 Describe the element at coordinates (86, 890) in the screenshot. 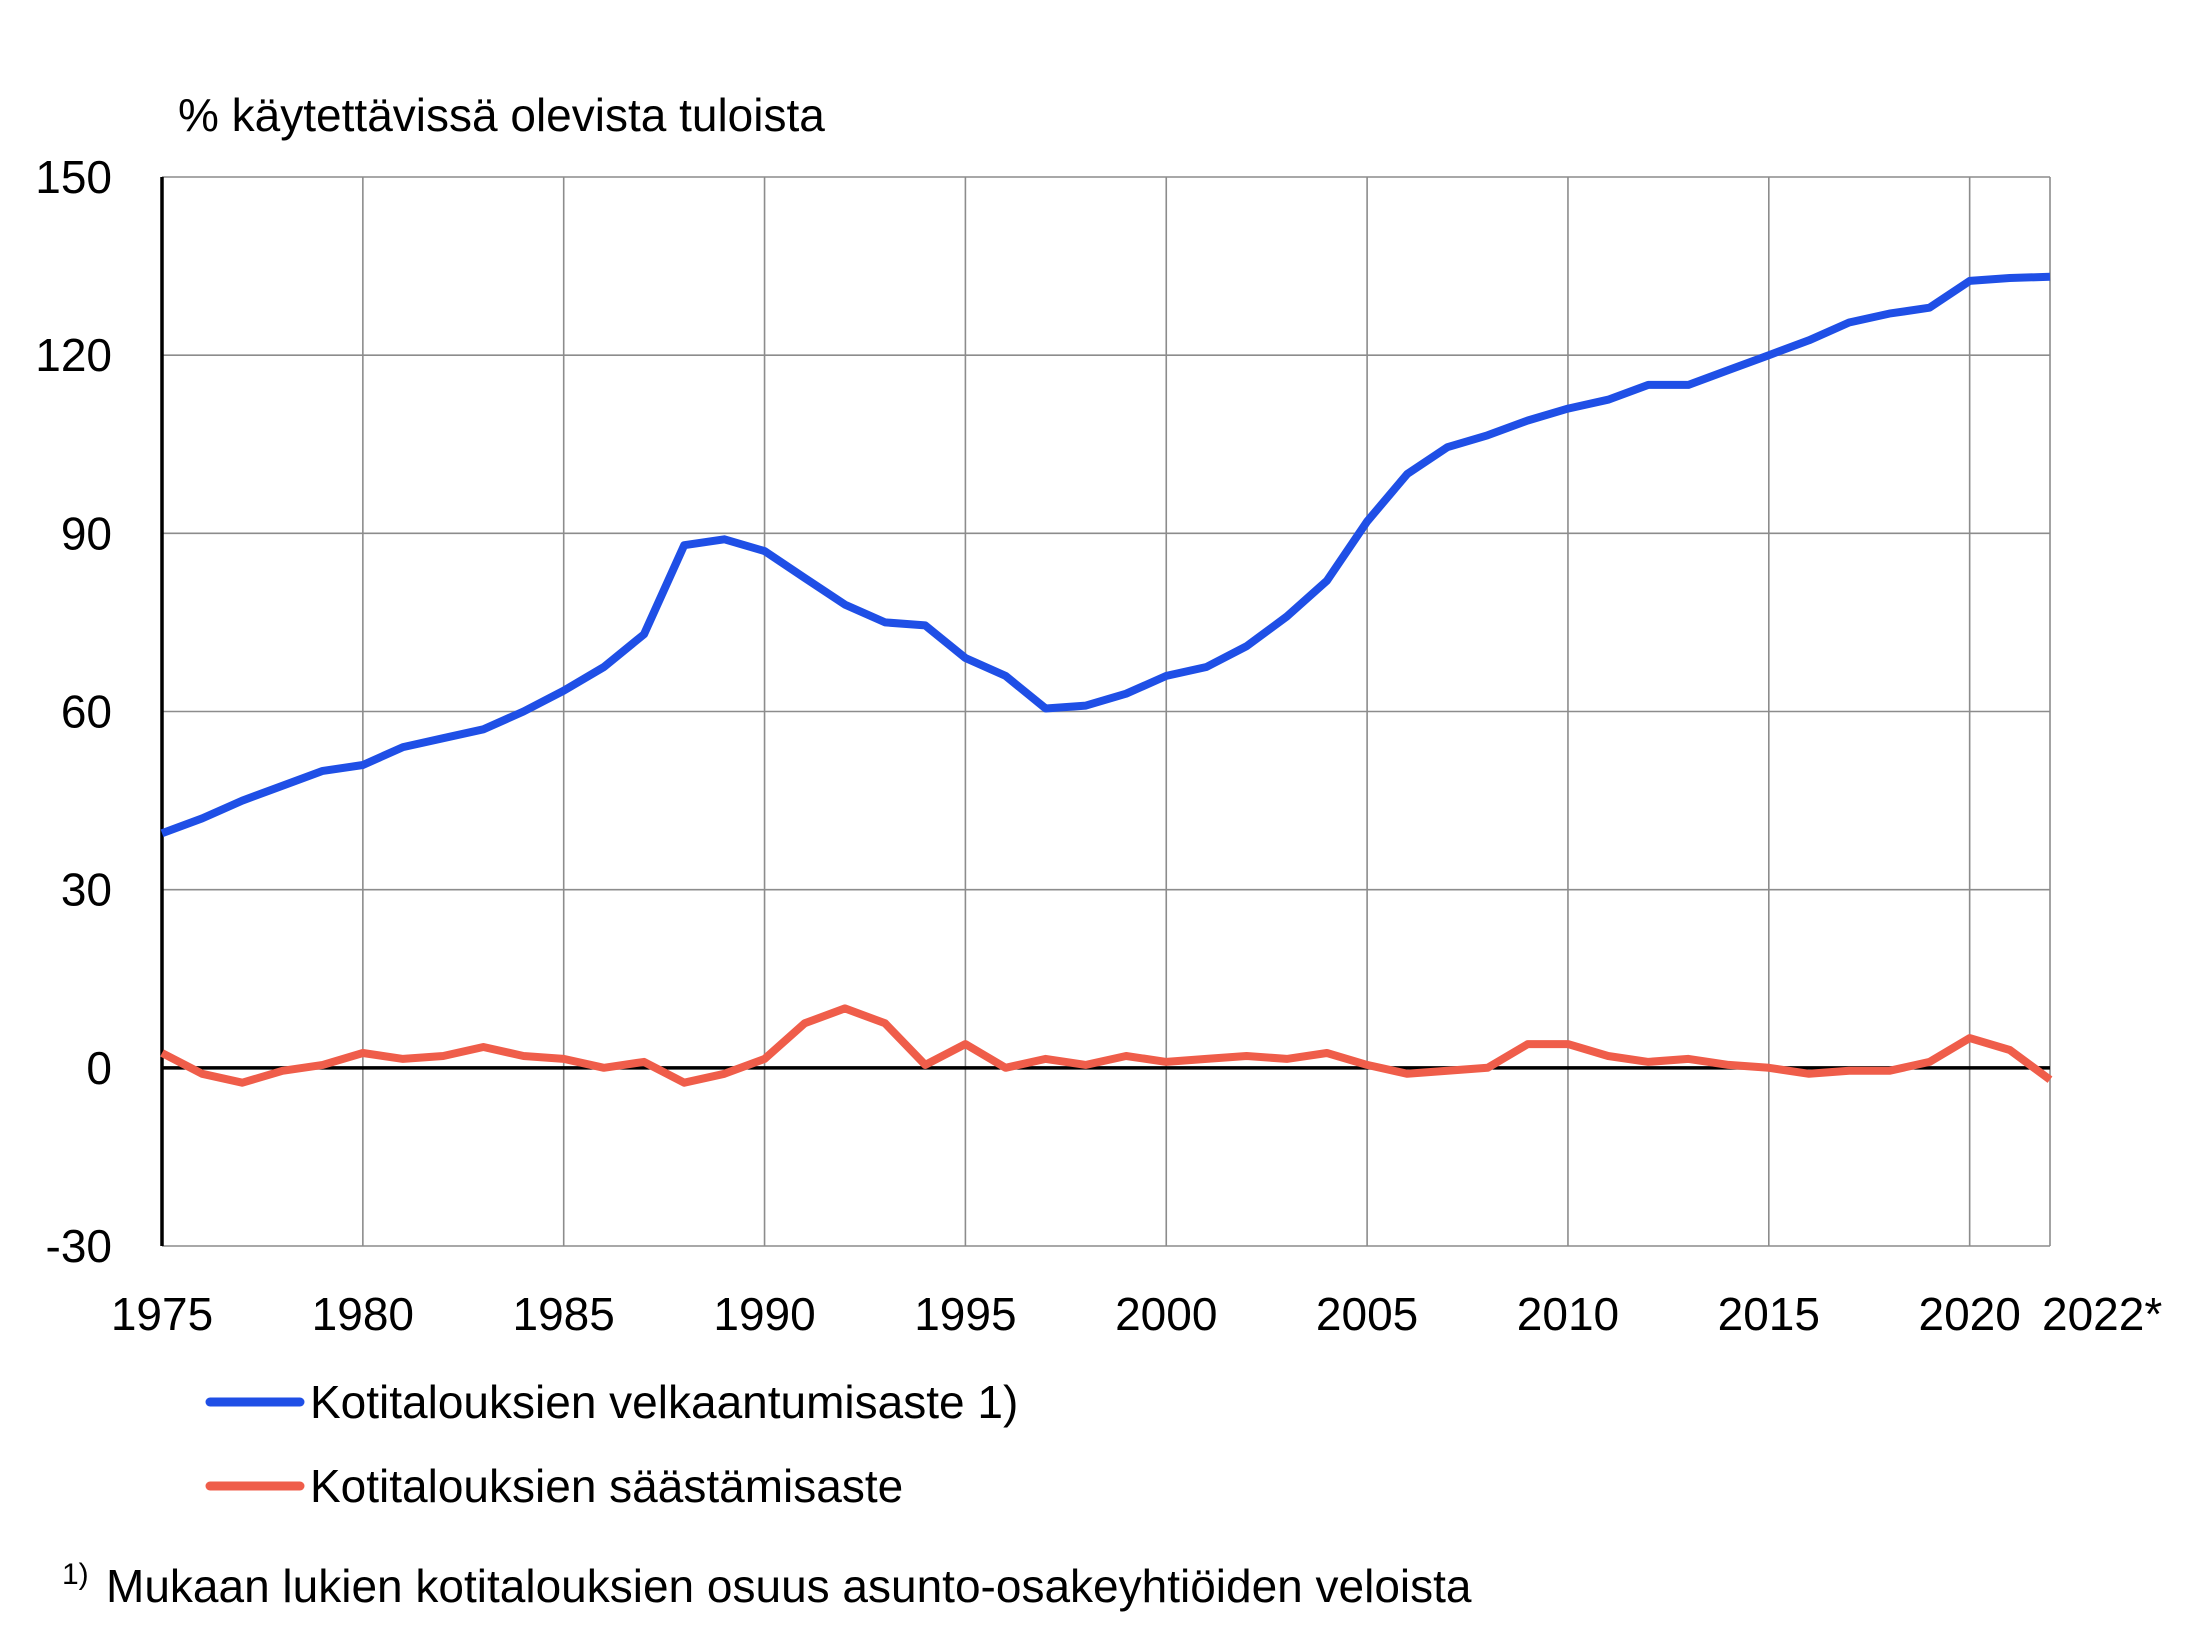

I see `y-tick-label: 30` at that location.